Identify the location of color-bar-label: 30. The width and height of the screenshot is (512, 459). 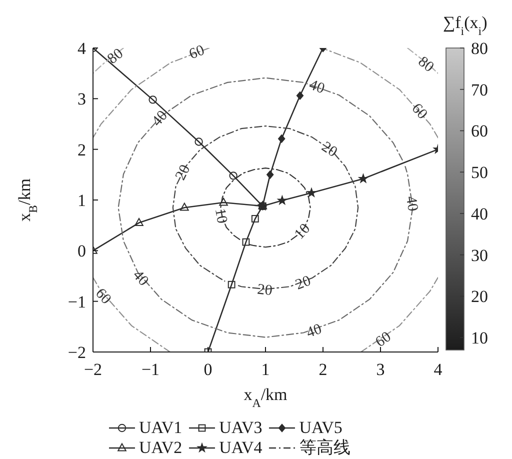
(479, 255).